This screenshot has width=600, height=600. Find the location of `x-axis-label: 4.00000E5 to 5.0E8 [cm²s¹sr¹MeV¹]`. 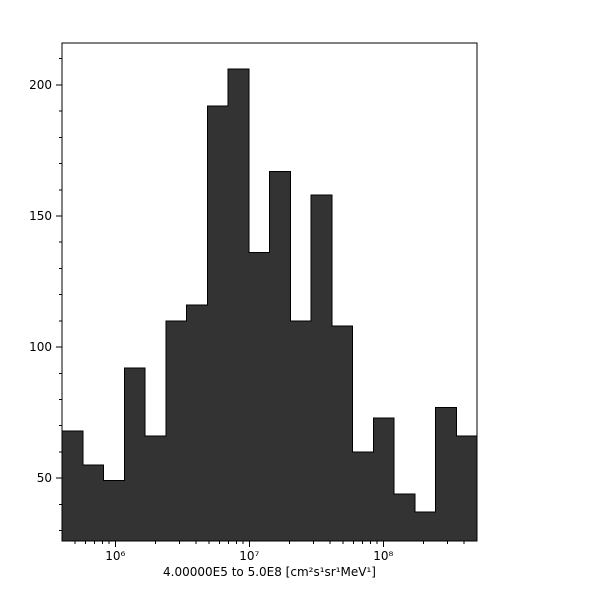

x-axis-label: 4.00000E5 to 5.0E8 [cm²s¹sr¹MeV¹] is located at coordinates (269, 572).